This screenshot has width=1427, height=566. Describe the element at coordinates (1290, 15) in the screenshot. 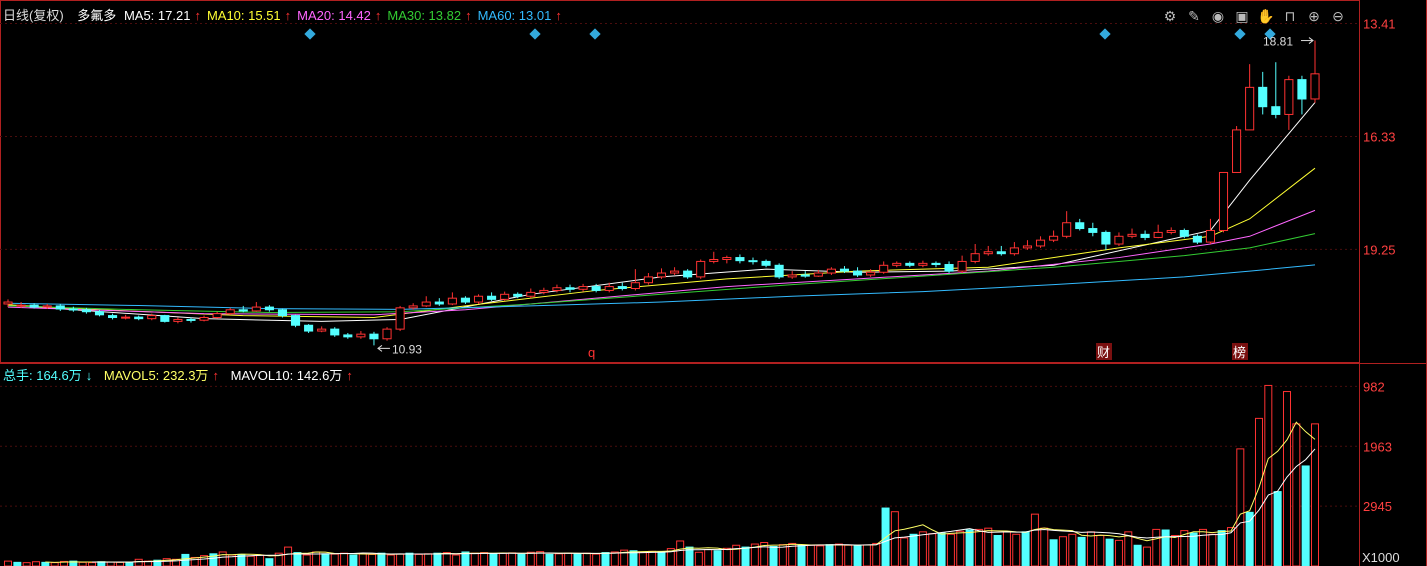

I see `lock-icon: ⊓` at that location.